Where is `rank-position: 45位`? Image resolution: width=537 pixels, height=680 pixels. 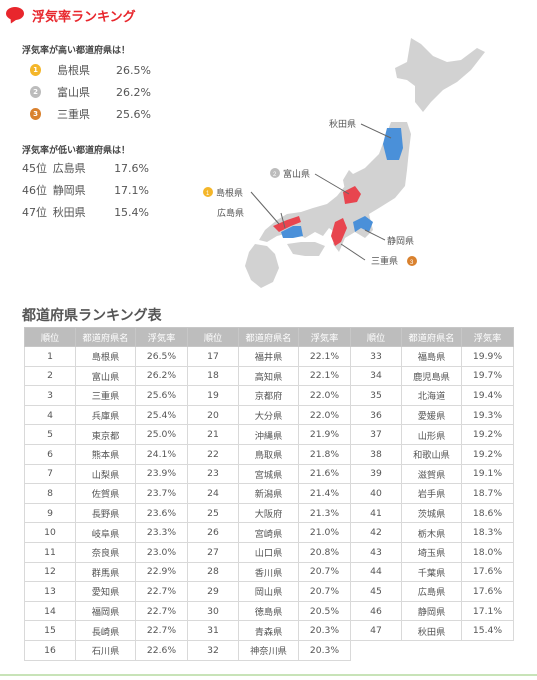
rank-position: 45位 is located at coordinates (34, 168).